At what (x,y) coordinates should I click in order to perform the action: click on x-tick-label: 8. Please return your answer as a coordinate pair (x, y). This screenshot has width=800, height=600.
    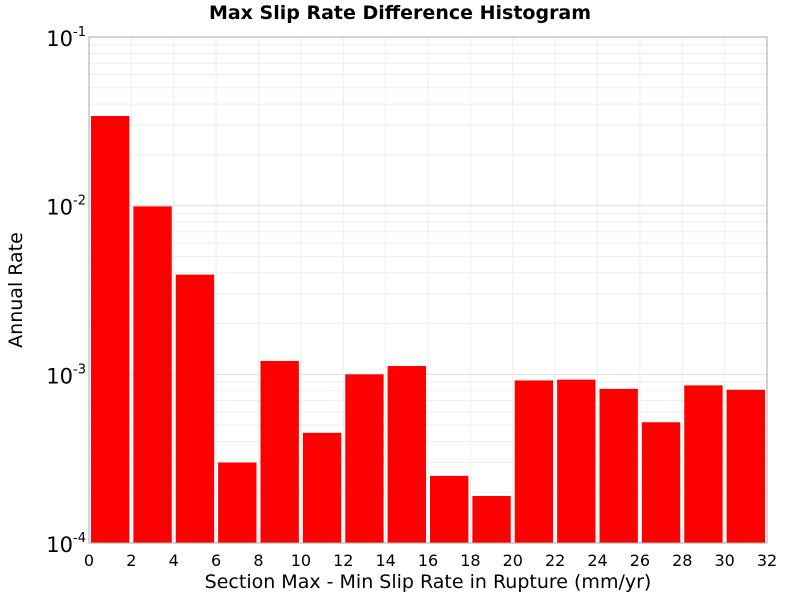
    Looking at the image, I should click on (258, 560).